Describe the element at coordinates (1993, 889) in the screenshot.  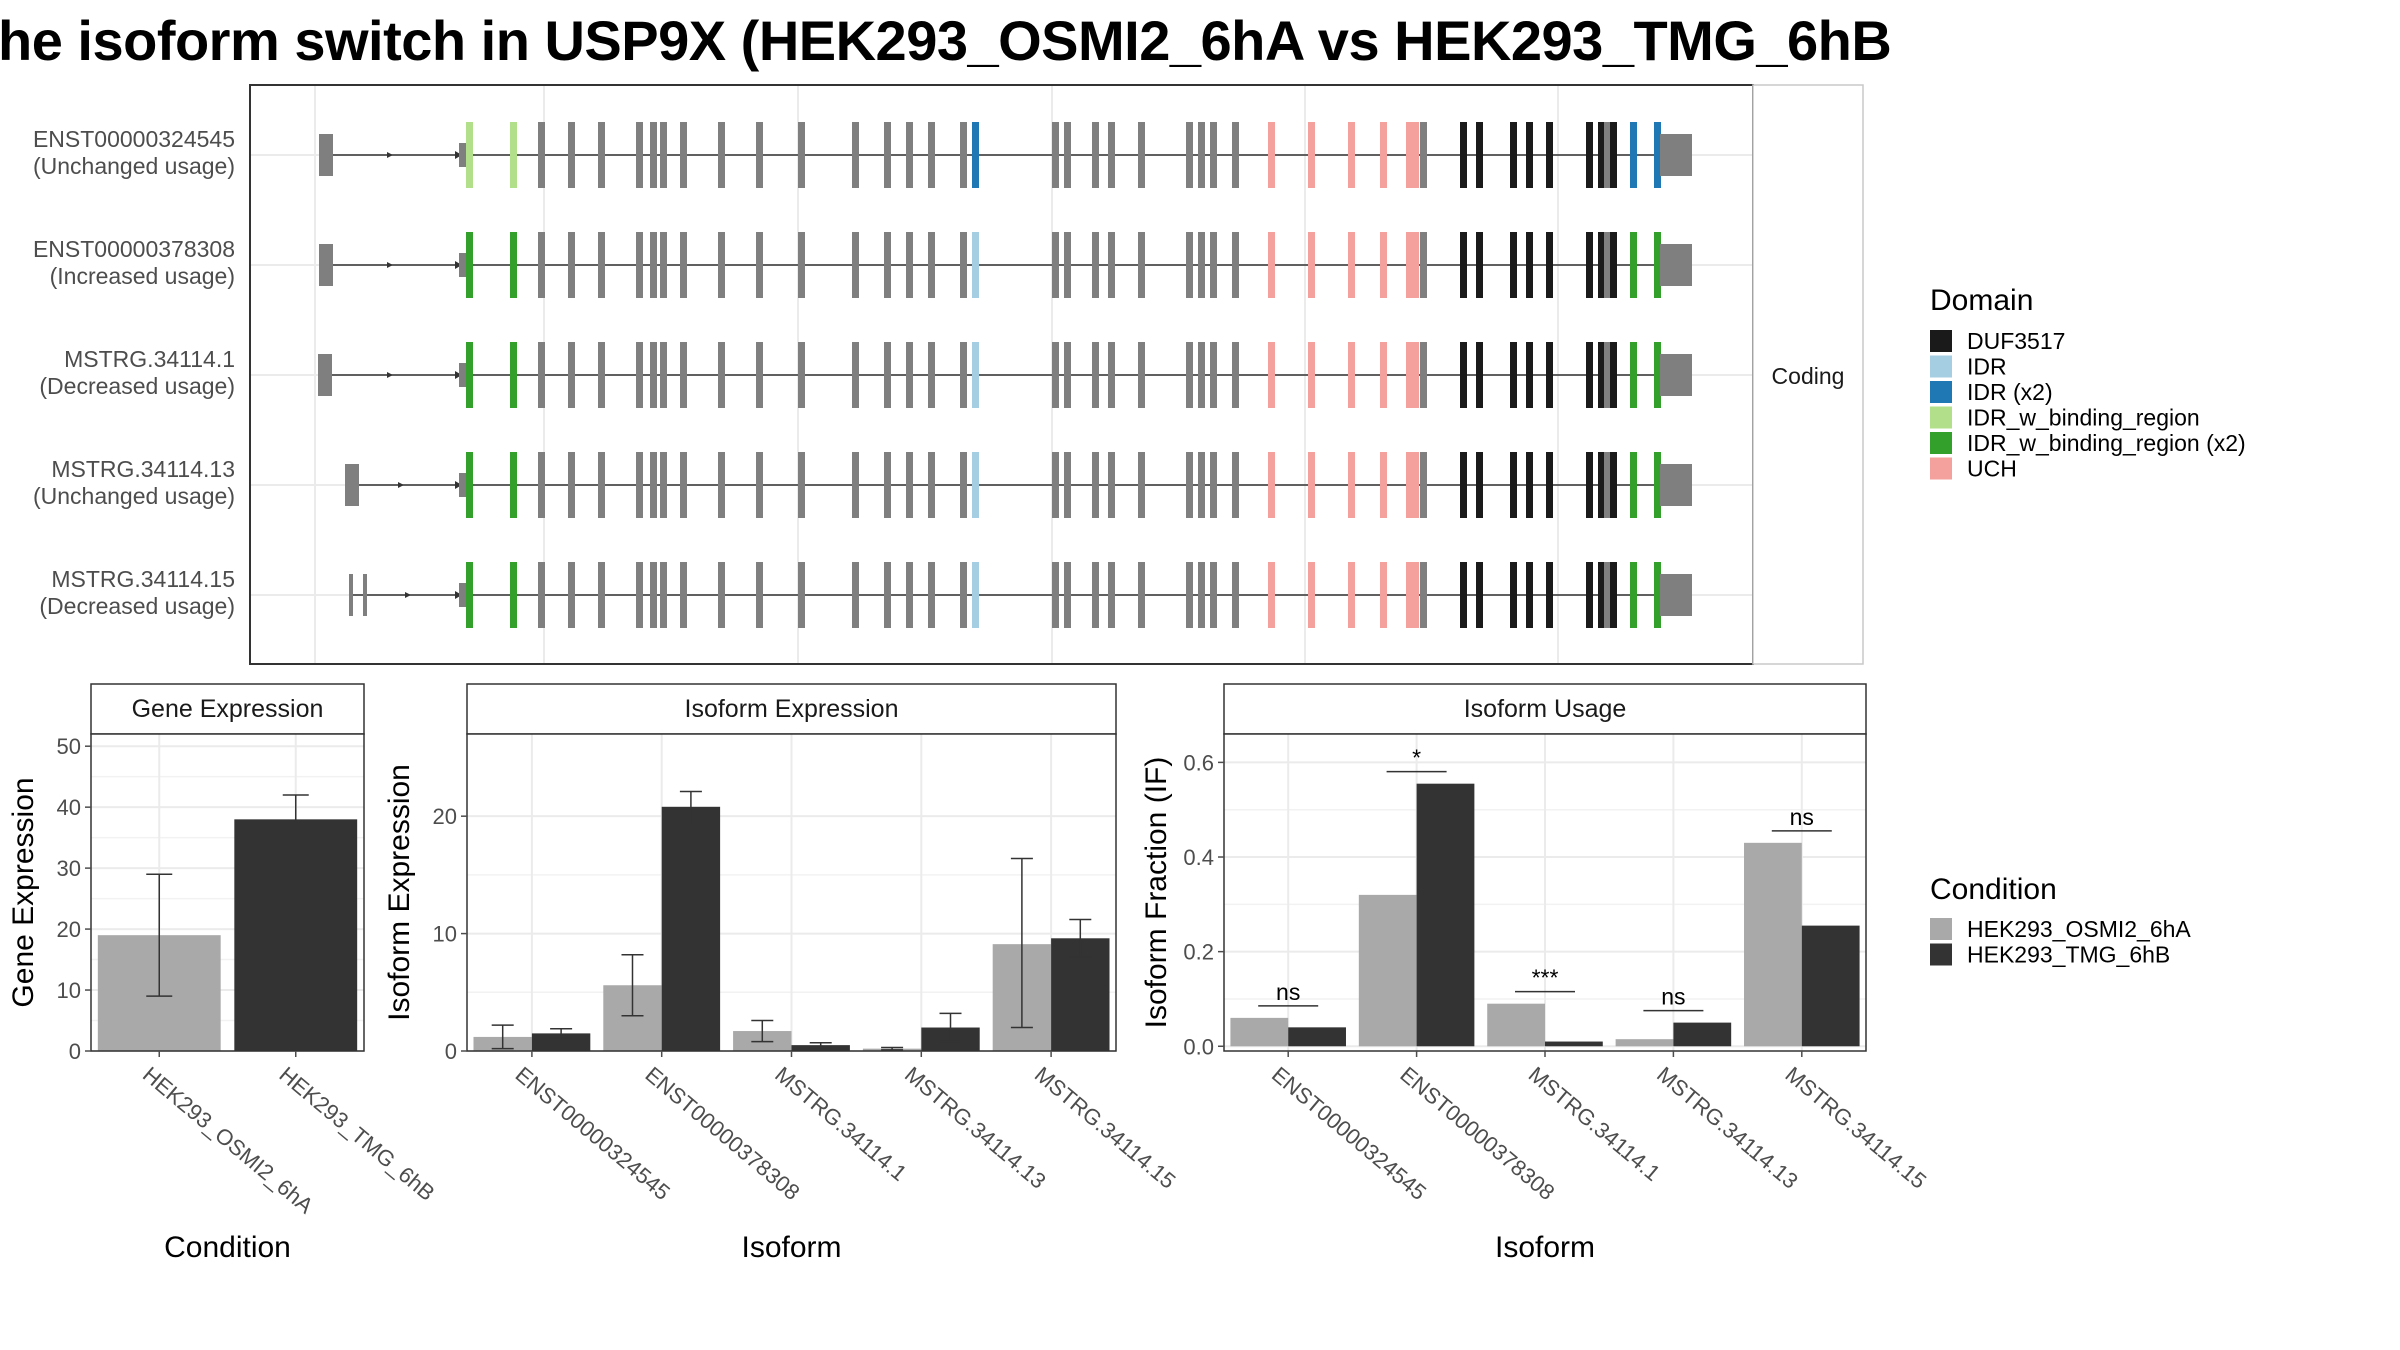
I see `legend-title: Condition` at that location.